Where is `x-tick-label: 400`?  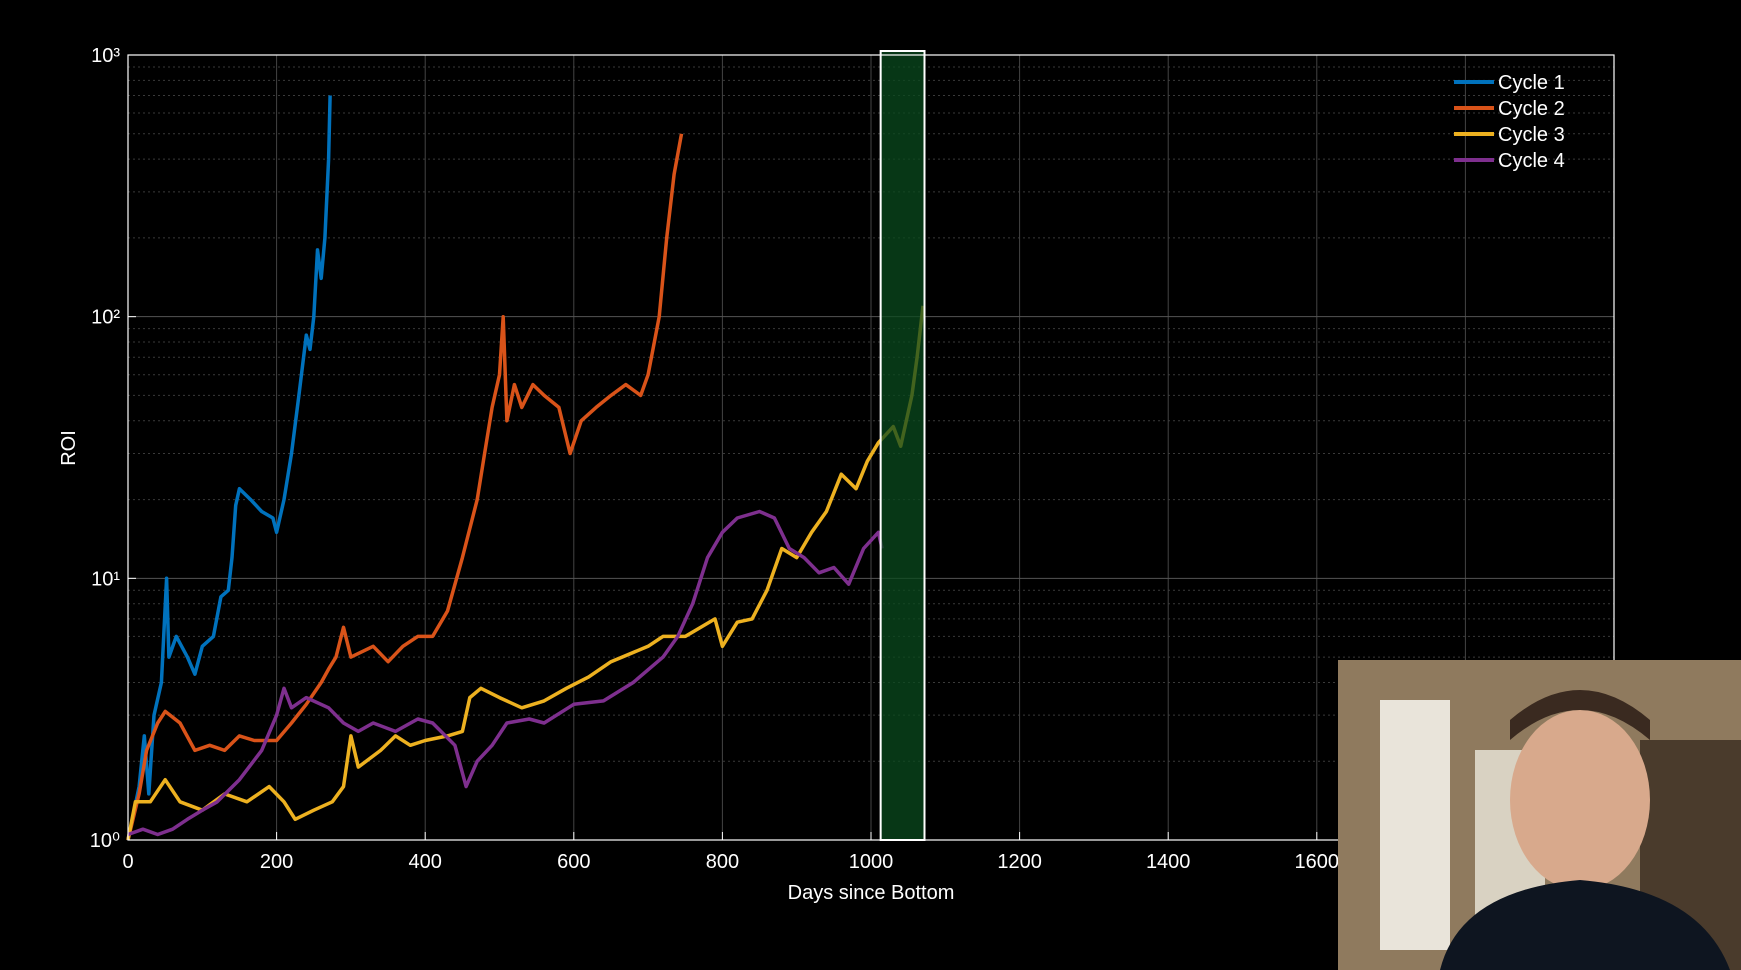 x-tick-label: 400 is located at coordinates (425, 862).